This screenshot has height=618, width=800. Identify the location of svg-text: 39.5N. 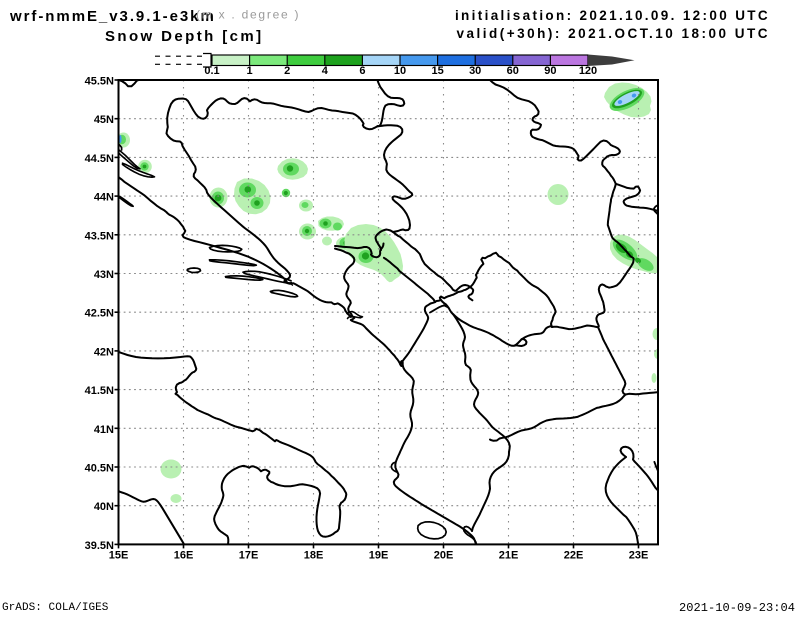
(99, 546).